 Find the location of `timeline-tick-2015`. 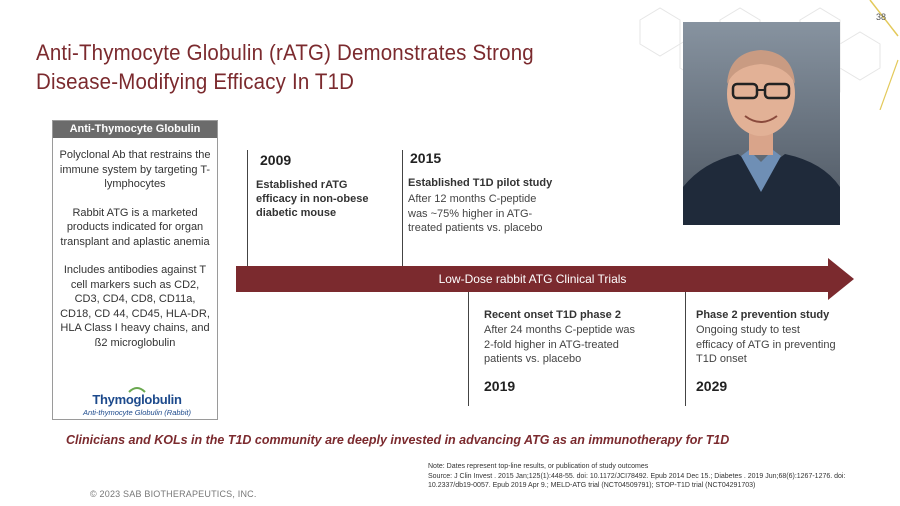

timeline-tick-2015 is located at coordinates (402, 208).